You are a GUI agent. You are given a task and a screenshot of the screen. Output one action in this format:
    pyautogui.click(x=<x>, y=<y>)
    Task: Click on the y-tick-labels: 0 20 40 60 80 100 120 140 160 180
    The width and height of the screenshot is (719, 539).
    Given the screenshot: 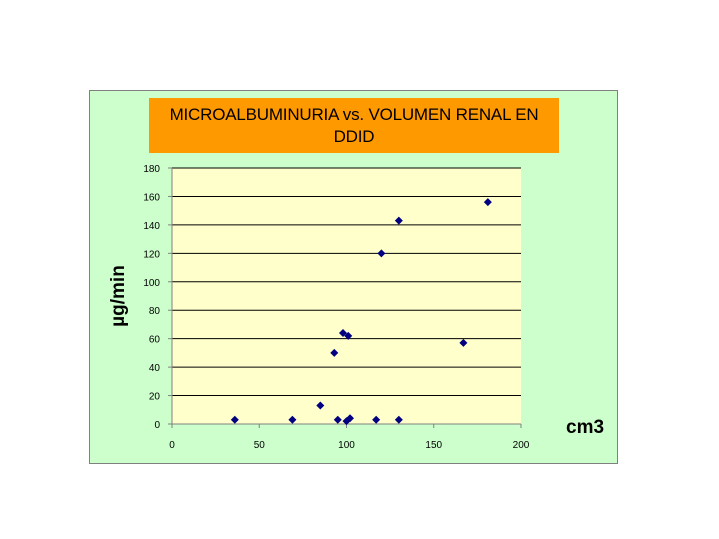 What is the action you would take?
    pyautogui.click(x=151, y=297)
    